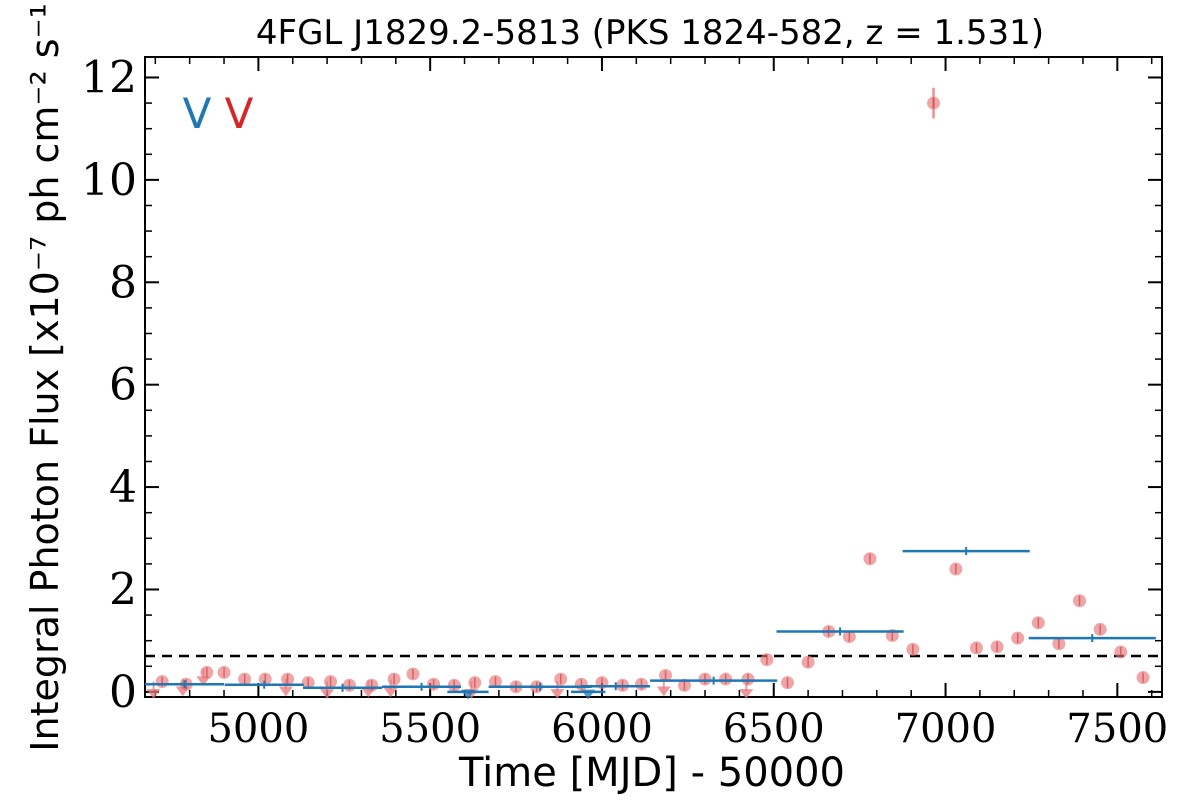  Describe the element at coordinates (123, 692) in the screenshot. I see `y-tick-label: 0` at that location.